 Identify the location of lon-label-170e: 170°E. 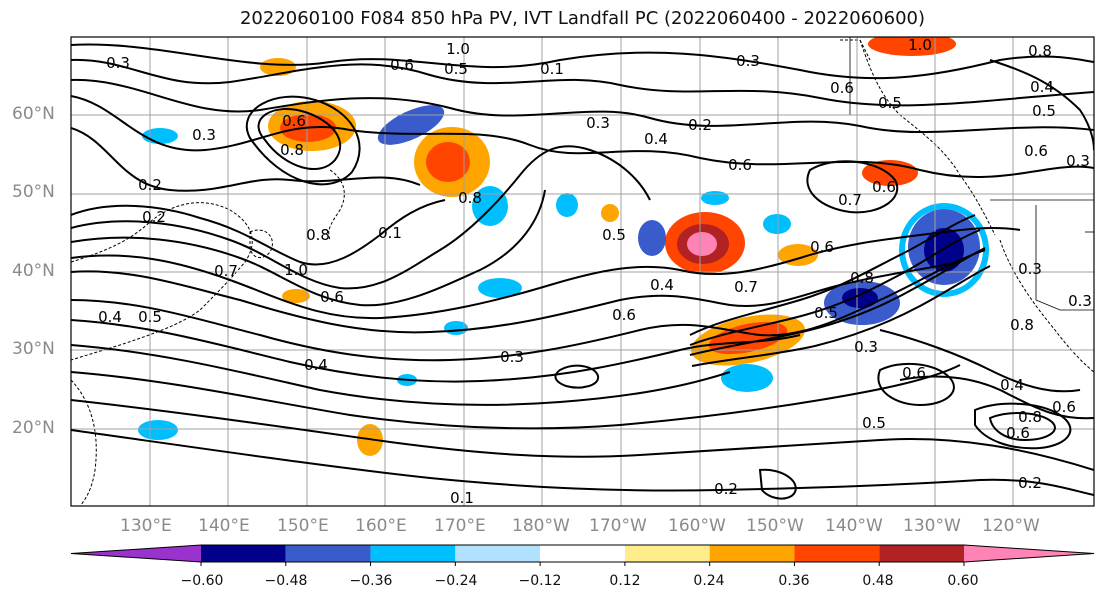
(460, 526).